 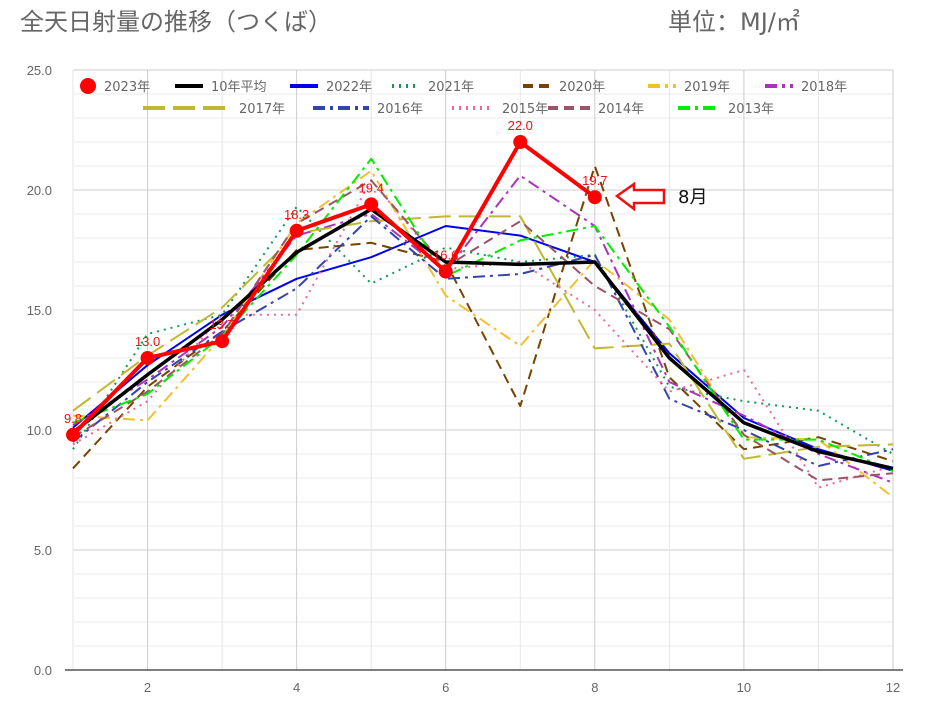 I want to click on legend-item: 2021年, so click(x=433, y=87).